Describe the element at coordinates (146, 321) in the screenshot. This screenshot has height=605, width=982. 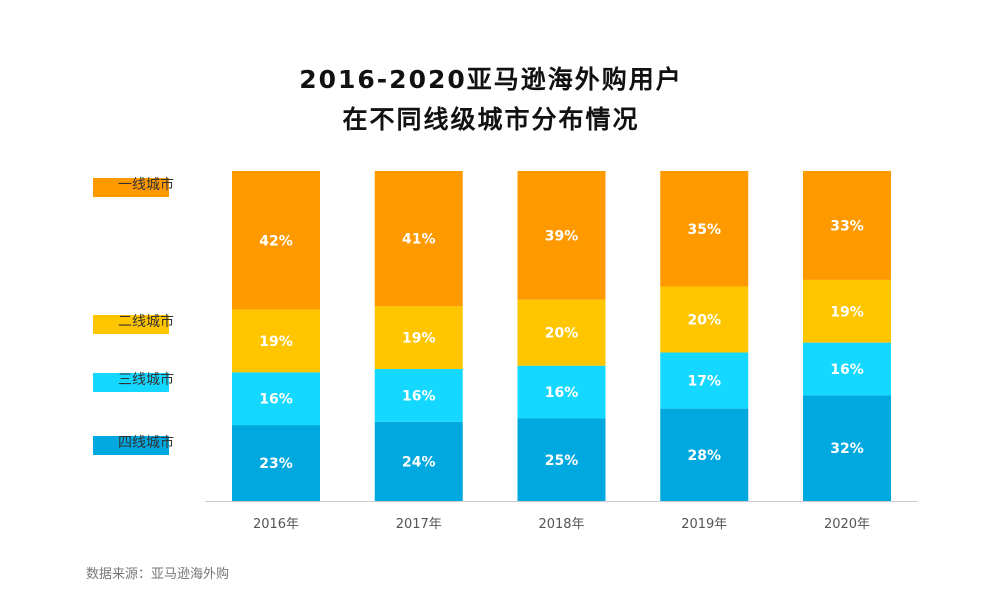
I see `legend-label: 二线城市` at that location.